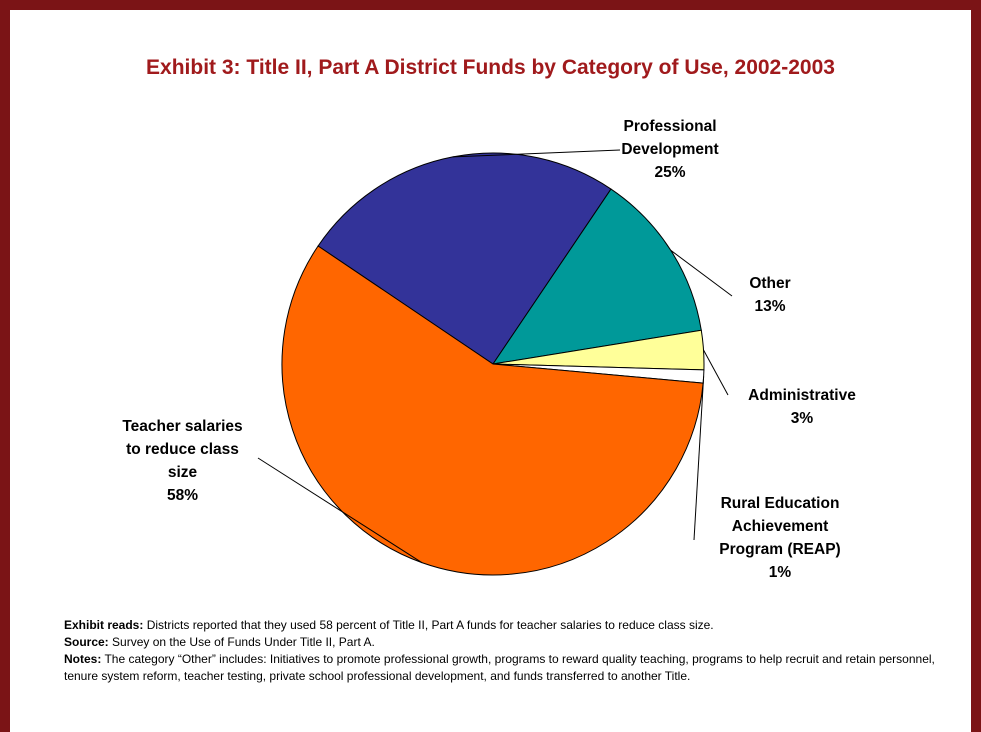 This screenshot has height=732, width=981. What do you see at coordinates (83, 659) in the screenshot?
I see `notes-label: Notes:` at bounding box center [83, 659].